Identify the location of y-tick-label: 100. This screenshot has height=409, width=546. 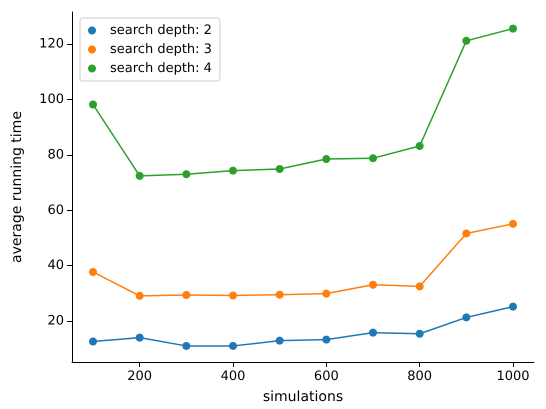
(51, 99).